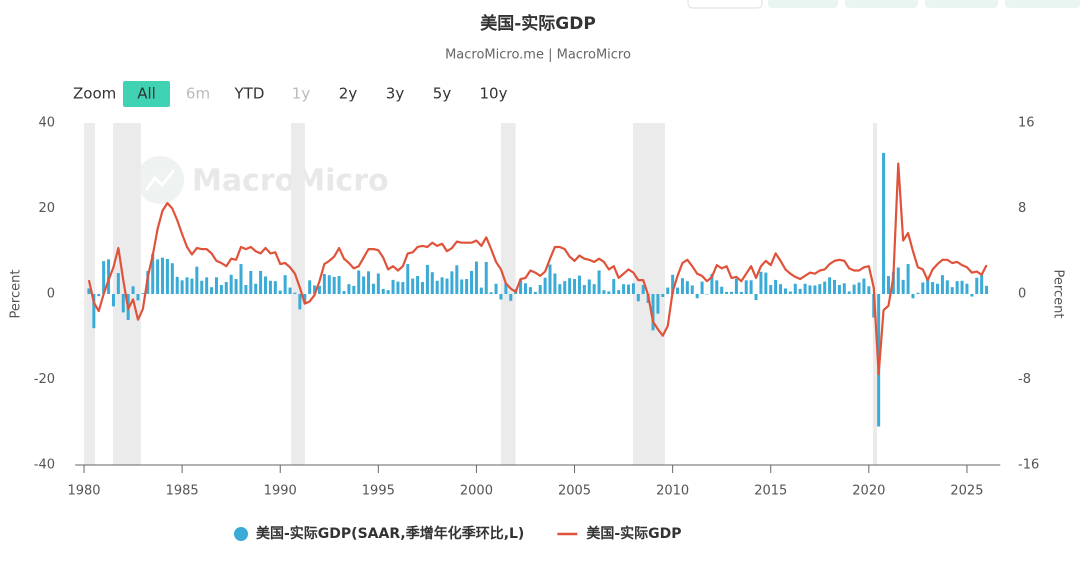  Describe the element at coordinates (1024, 379) in the screenshot. I see `y2-tick-label: -8` at that location.